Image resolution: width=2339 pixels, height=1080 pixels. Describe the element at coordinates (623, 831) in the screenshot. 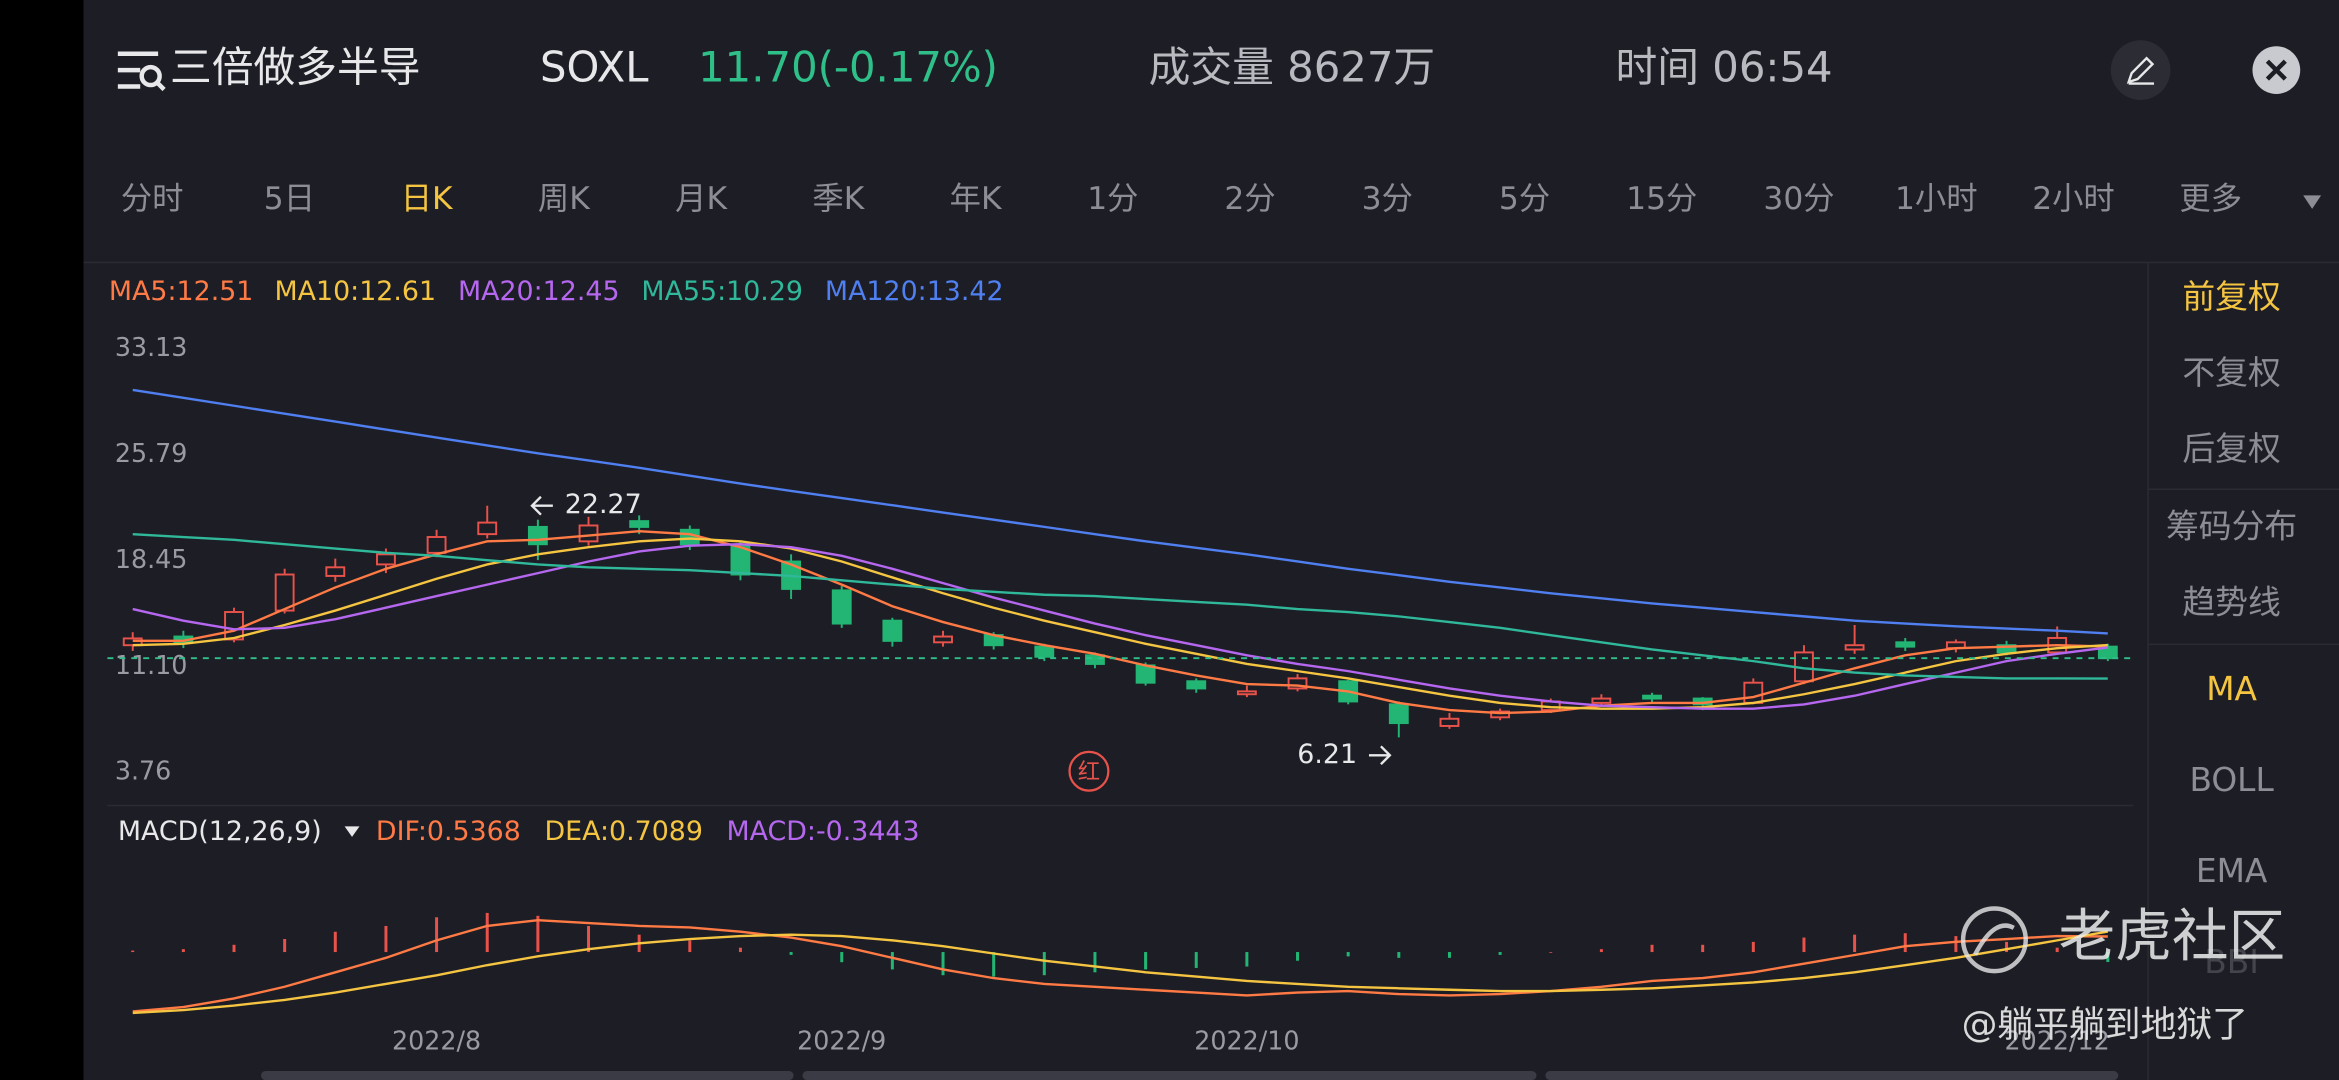

I see `legend-entry: DEA:0.7089` at that location.